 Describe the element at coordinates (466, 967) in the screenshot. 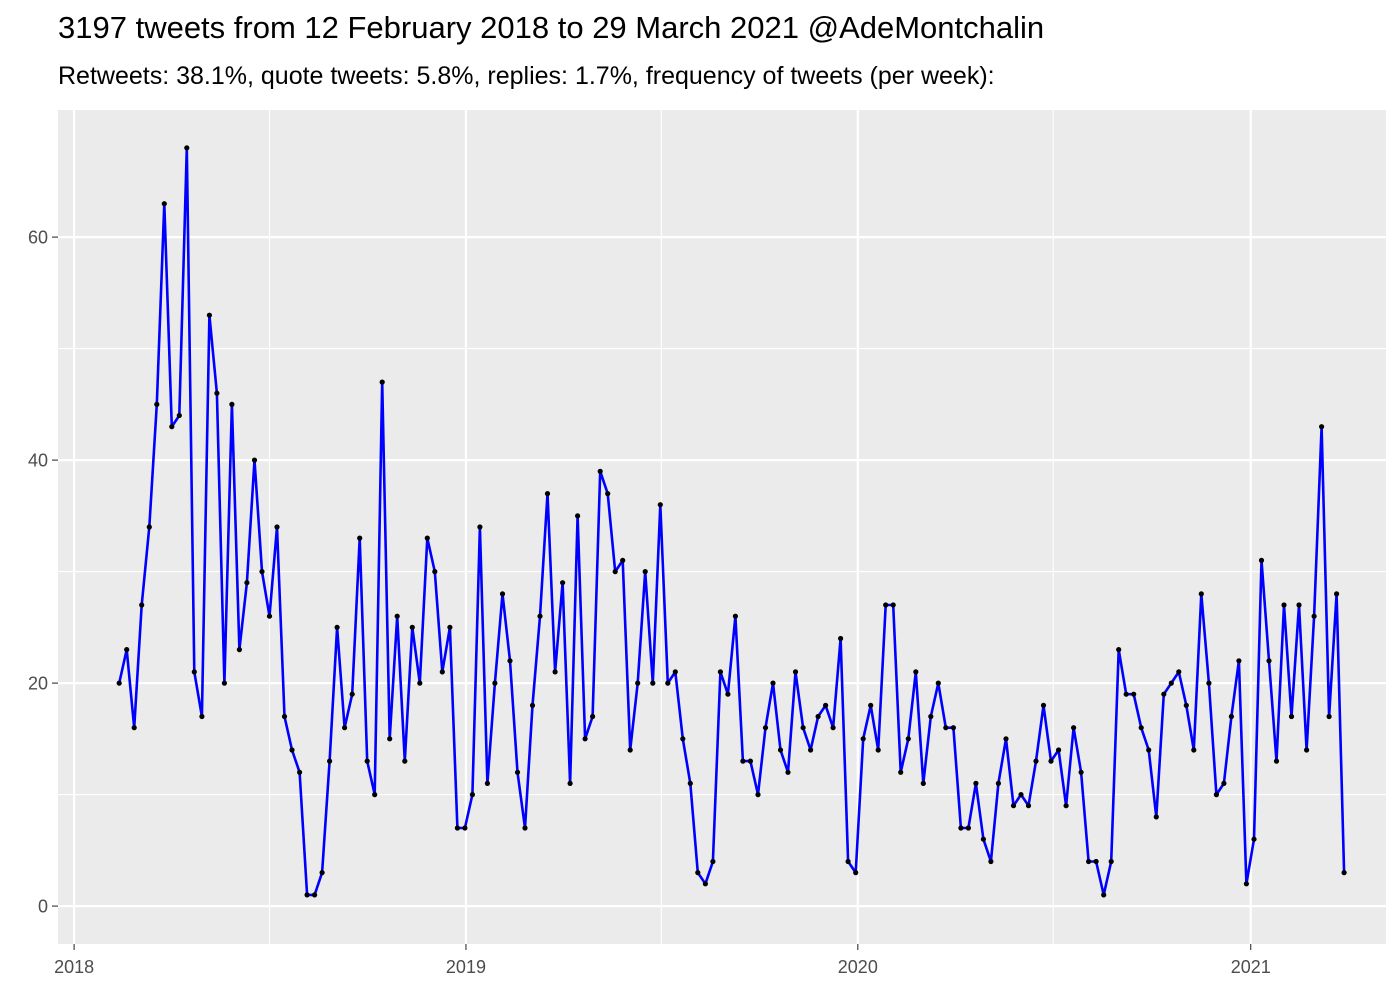

I see `x-tick-label: 2019` at that location.